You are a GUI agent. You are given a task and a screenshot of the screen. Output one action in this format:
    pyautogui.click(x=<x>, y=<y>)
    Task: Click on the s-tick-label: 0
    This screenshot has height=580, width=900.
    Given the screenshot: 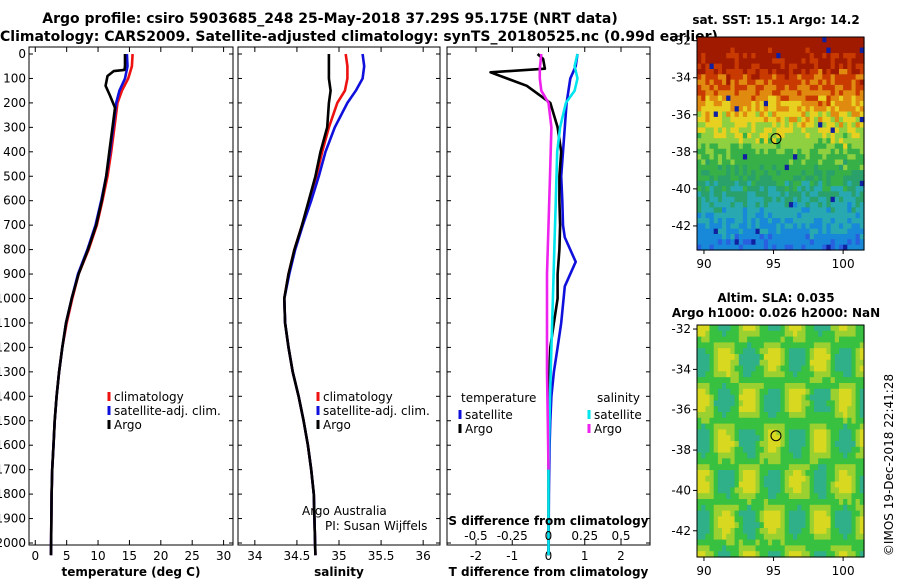 What is the action you would take?
    pyautogui.click(x=549, y=536)
    